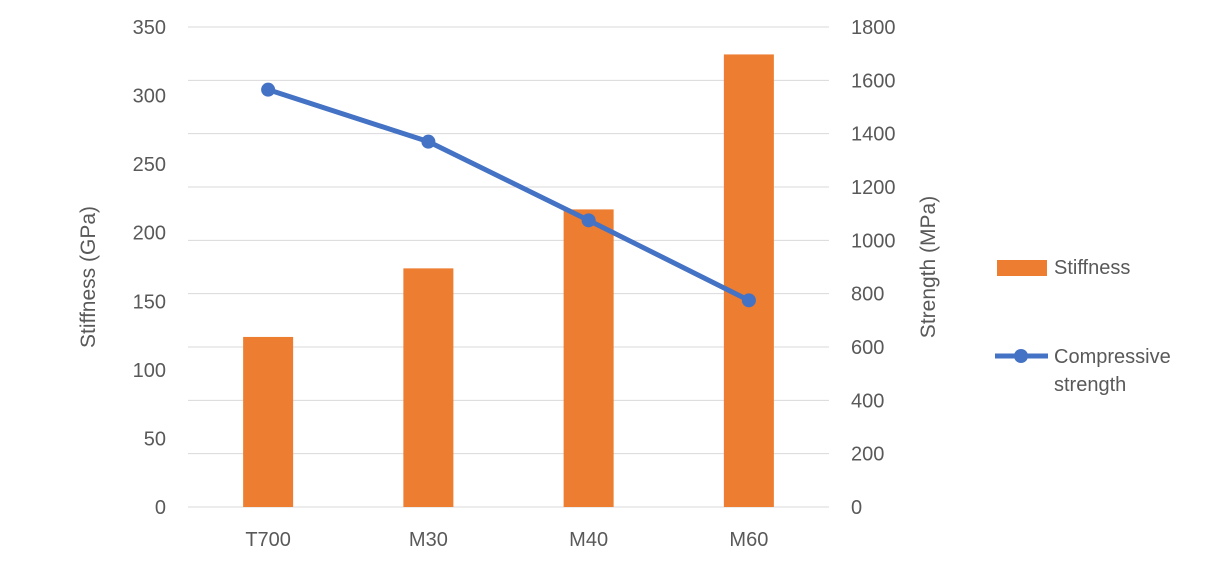 This screenshot has height=572, width=1214. I want to click on right-tick-label: 1800, so click(873, 28).